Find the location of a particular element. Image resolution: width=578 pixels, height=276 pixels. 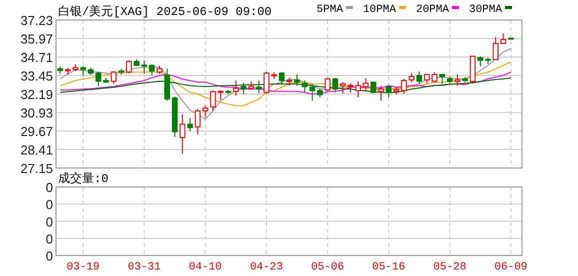

legend-label: 20PMA is located at coordinates (433, 10).